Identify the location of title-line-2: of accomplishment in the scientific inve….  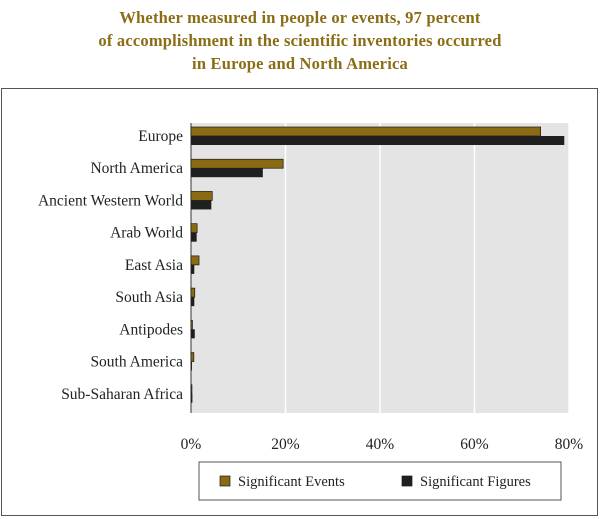
(300, 40).